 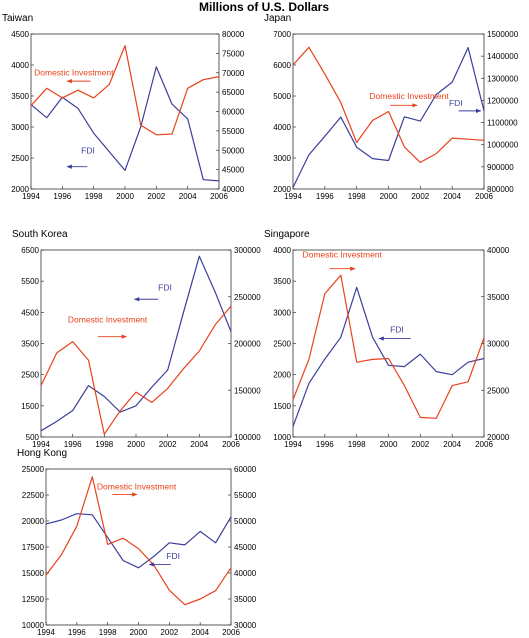 I want to click on y-right-tick-label: 45000, so click(x=233, y=170).